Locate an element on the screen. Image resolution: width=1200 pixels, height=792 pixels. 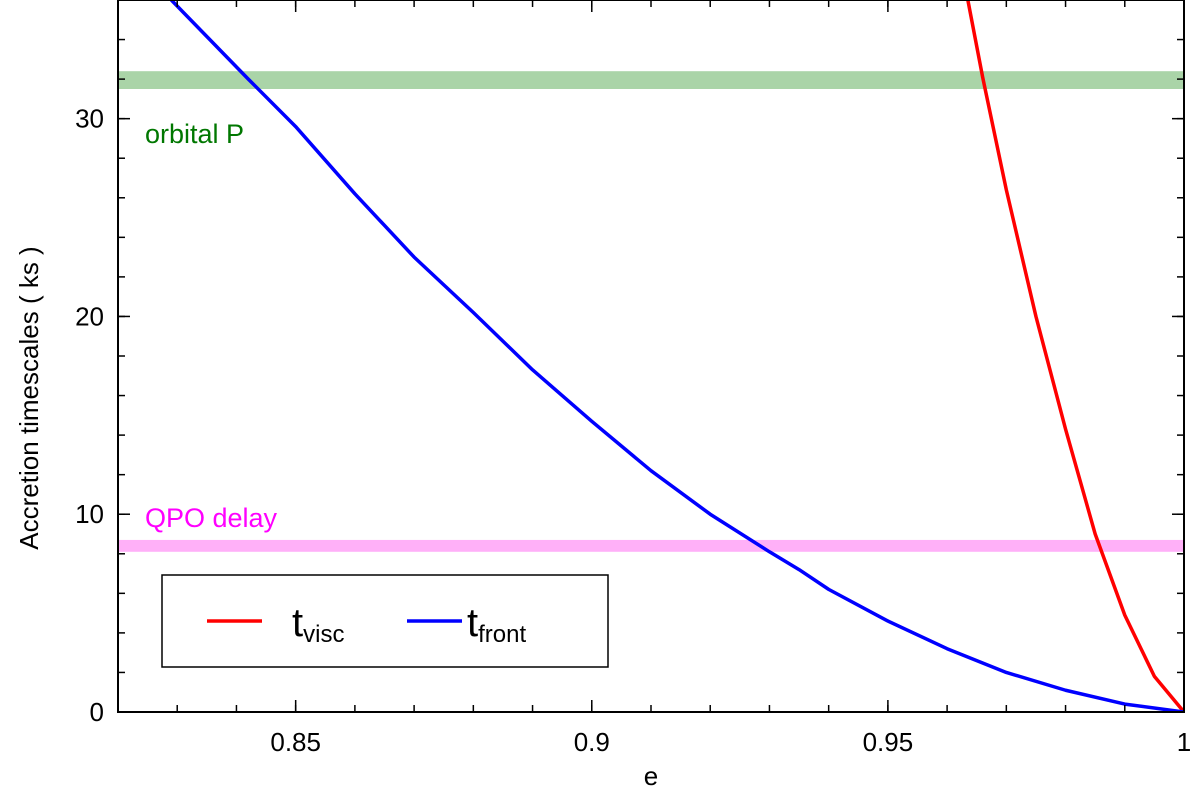
legend-label-visc-main: t is located at coordinates (297, 623).